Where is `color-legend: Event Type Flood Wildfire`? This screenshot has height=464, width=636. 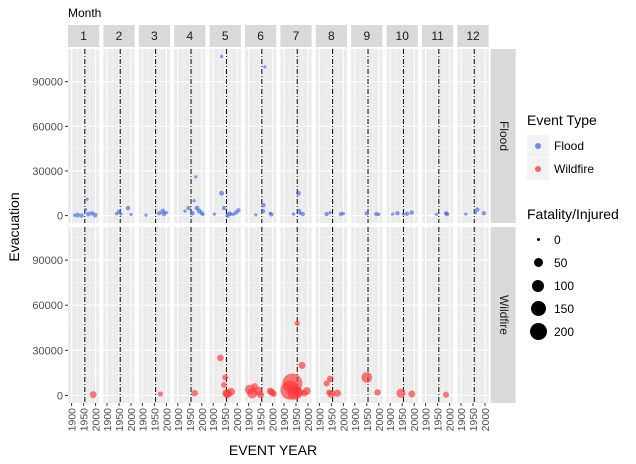
color-legend: Event Type Flood Wildfire is located at coordinates (562, 146).